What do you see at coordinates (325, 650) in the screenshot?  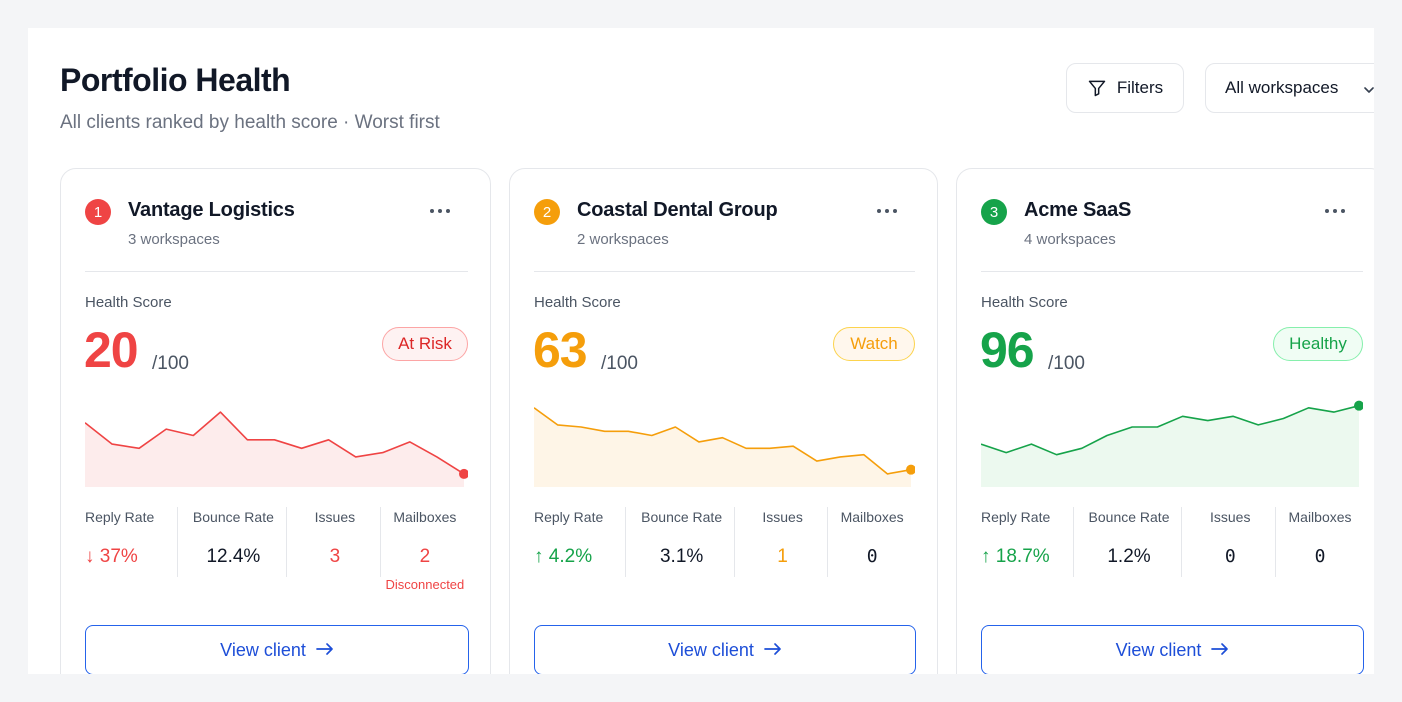 I see `arrow-right-icon` at bounding box center [325, 650].